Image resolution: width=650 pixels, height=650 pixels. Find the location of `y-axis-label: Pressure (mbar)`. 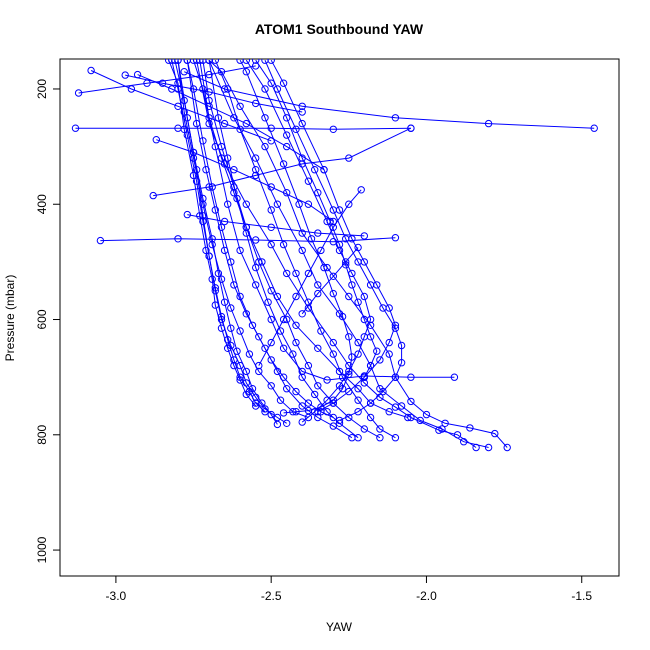

y-axis-label: Pressure (mbar) is located at coordinates (10, 318).